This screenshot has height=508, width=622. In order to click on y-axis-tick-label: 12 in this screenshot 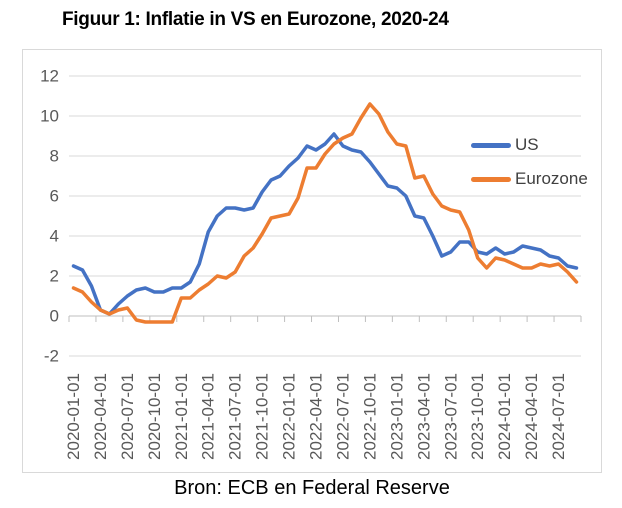, I will do `click(49, 76)`.